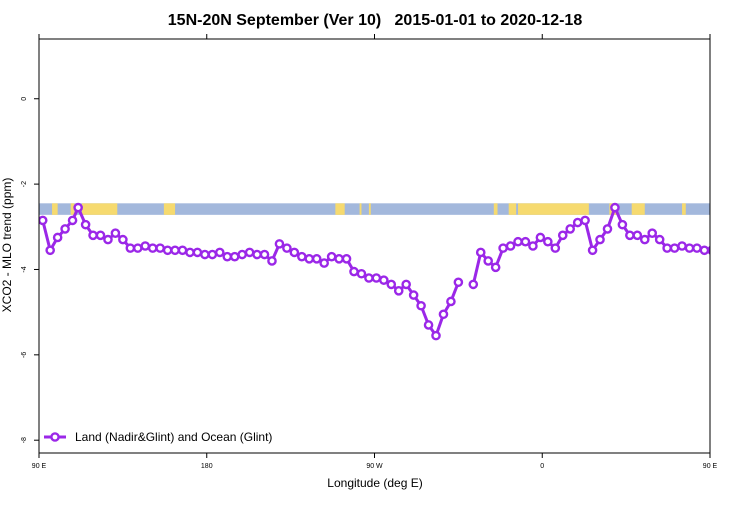 The image size is (750, 505). I want to click on y-tick-label: 0, so click(24, 99).